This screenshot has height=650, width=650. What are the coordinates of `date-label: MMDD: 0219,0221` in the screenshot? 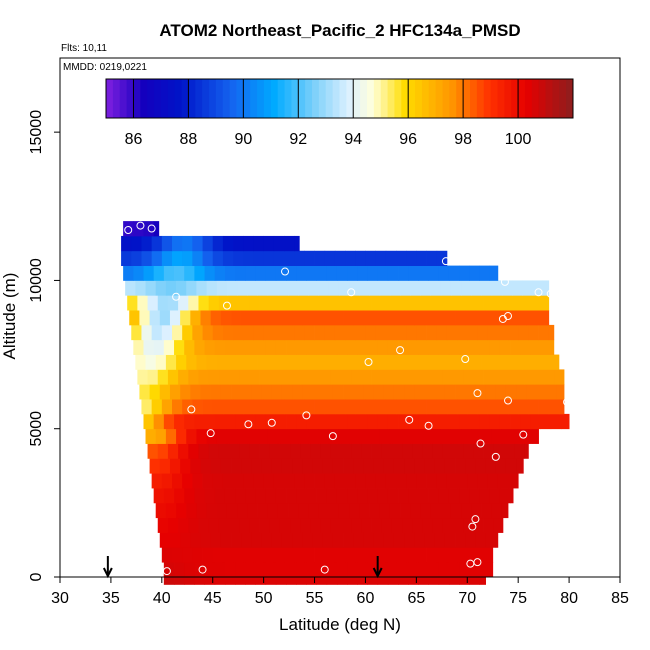 It's located at (105, 67).